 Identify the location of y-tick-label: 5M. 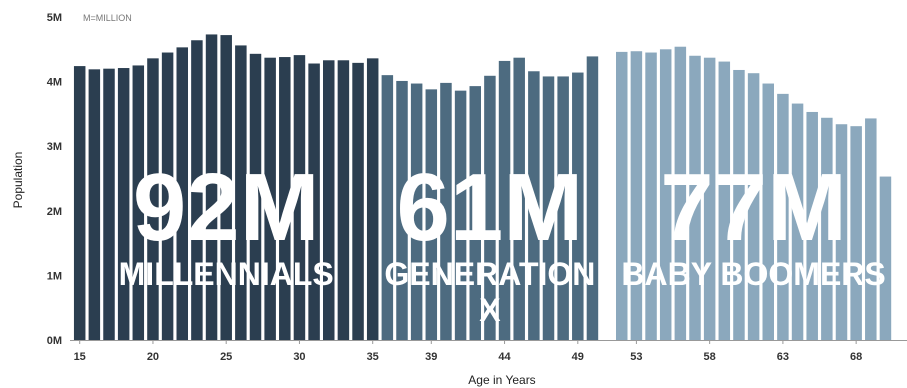
(54, 18).